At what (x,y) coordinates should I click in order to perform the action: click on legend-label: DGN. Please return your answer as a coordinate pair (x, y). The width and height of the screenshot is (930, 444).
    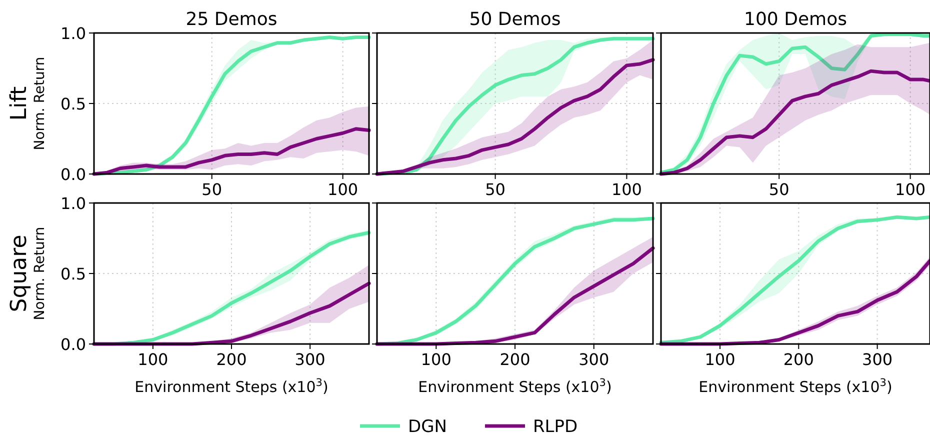
    Looking at the image, I should click on (427, 427).